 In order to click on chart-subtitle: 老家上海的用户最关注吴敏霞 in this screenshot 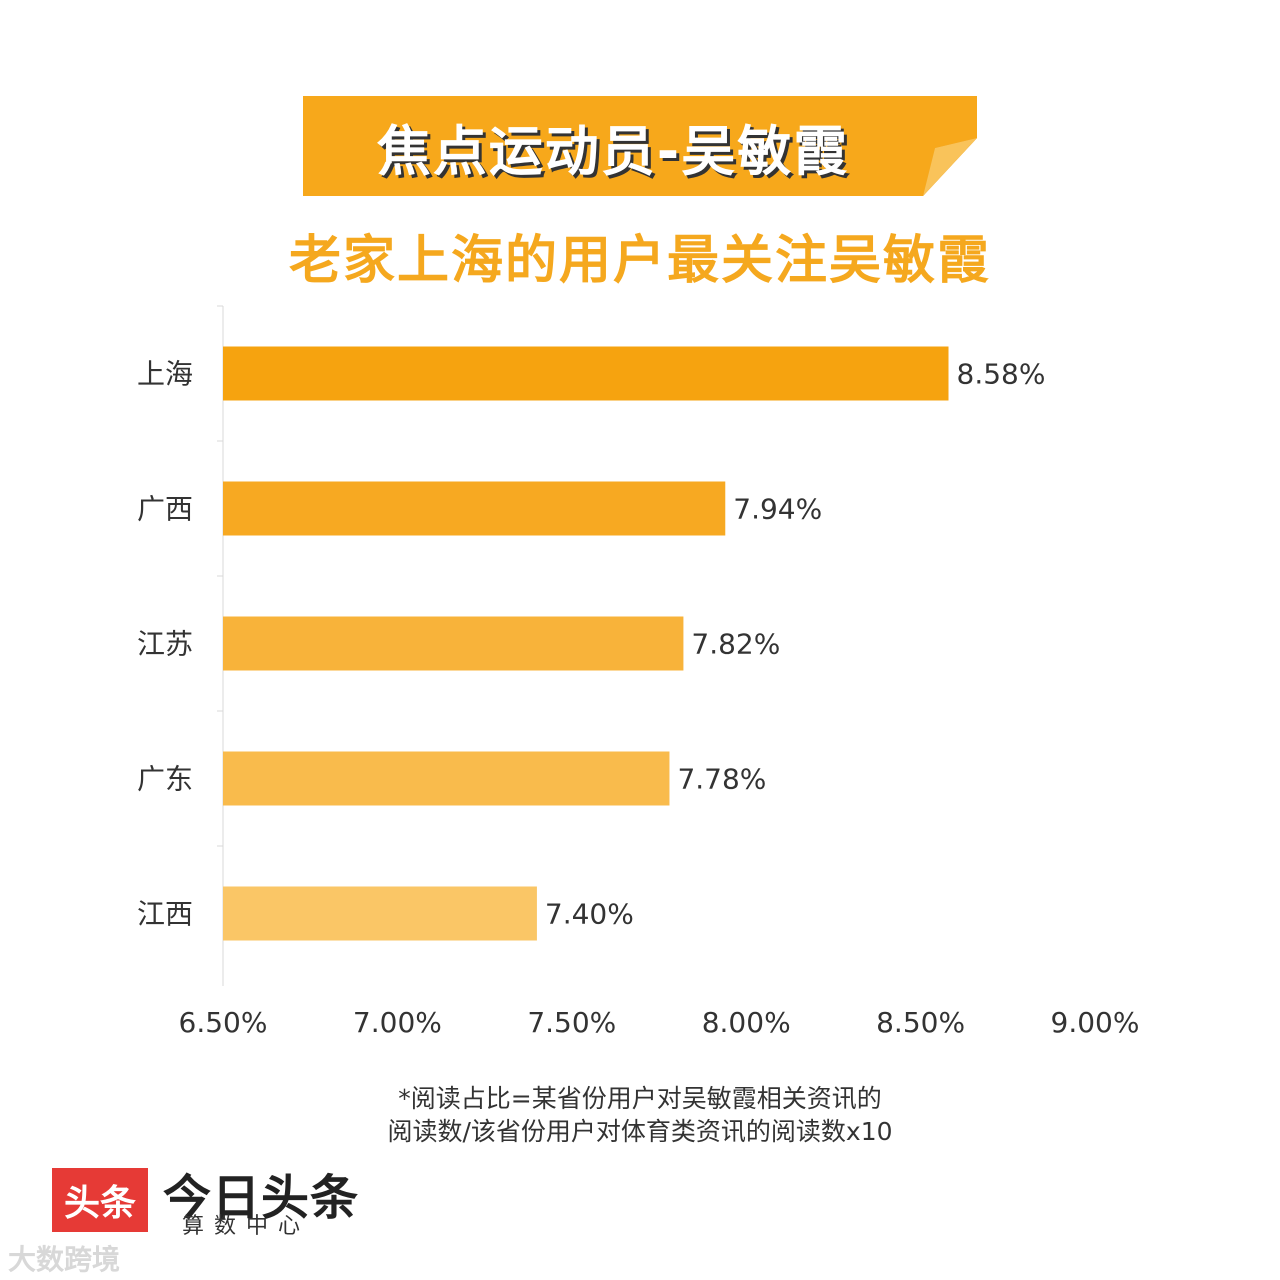, I will do `click(639, 261)`.